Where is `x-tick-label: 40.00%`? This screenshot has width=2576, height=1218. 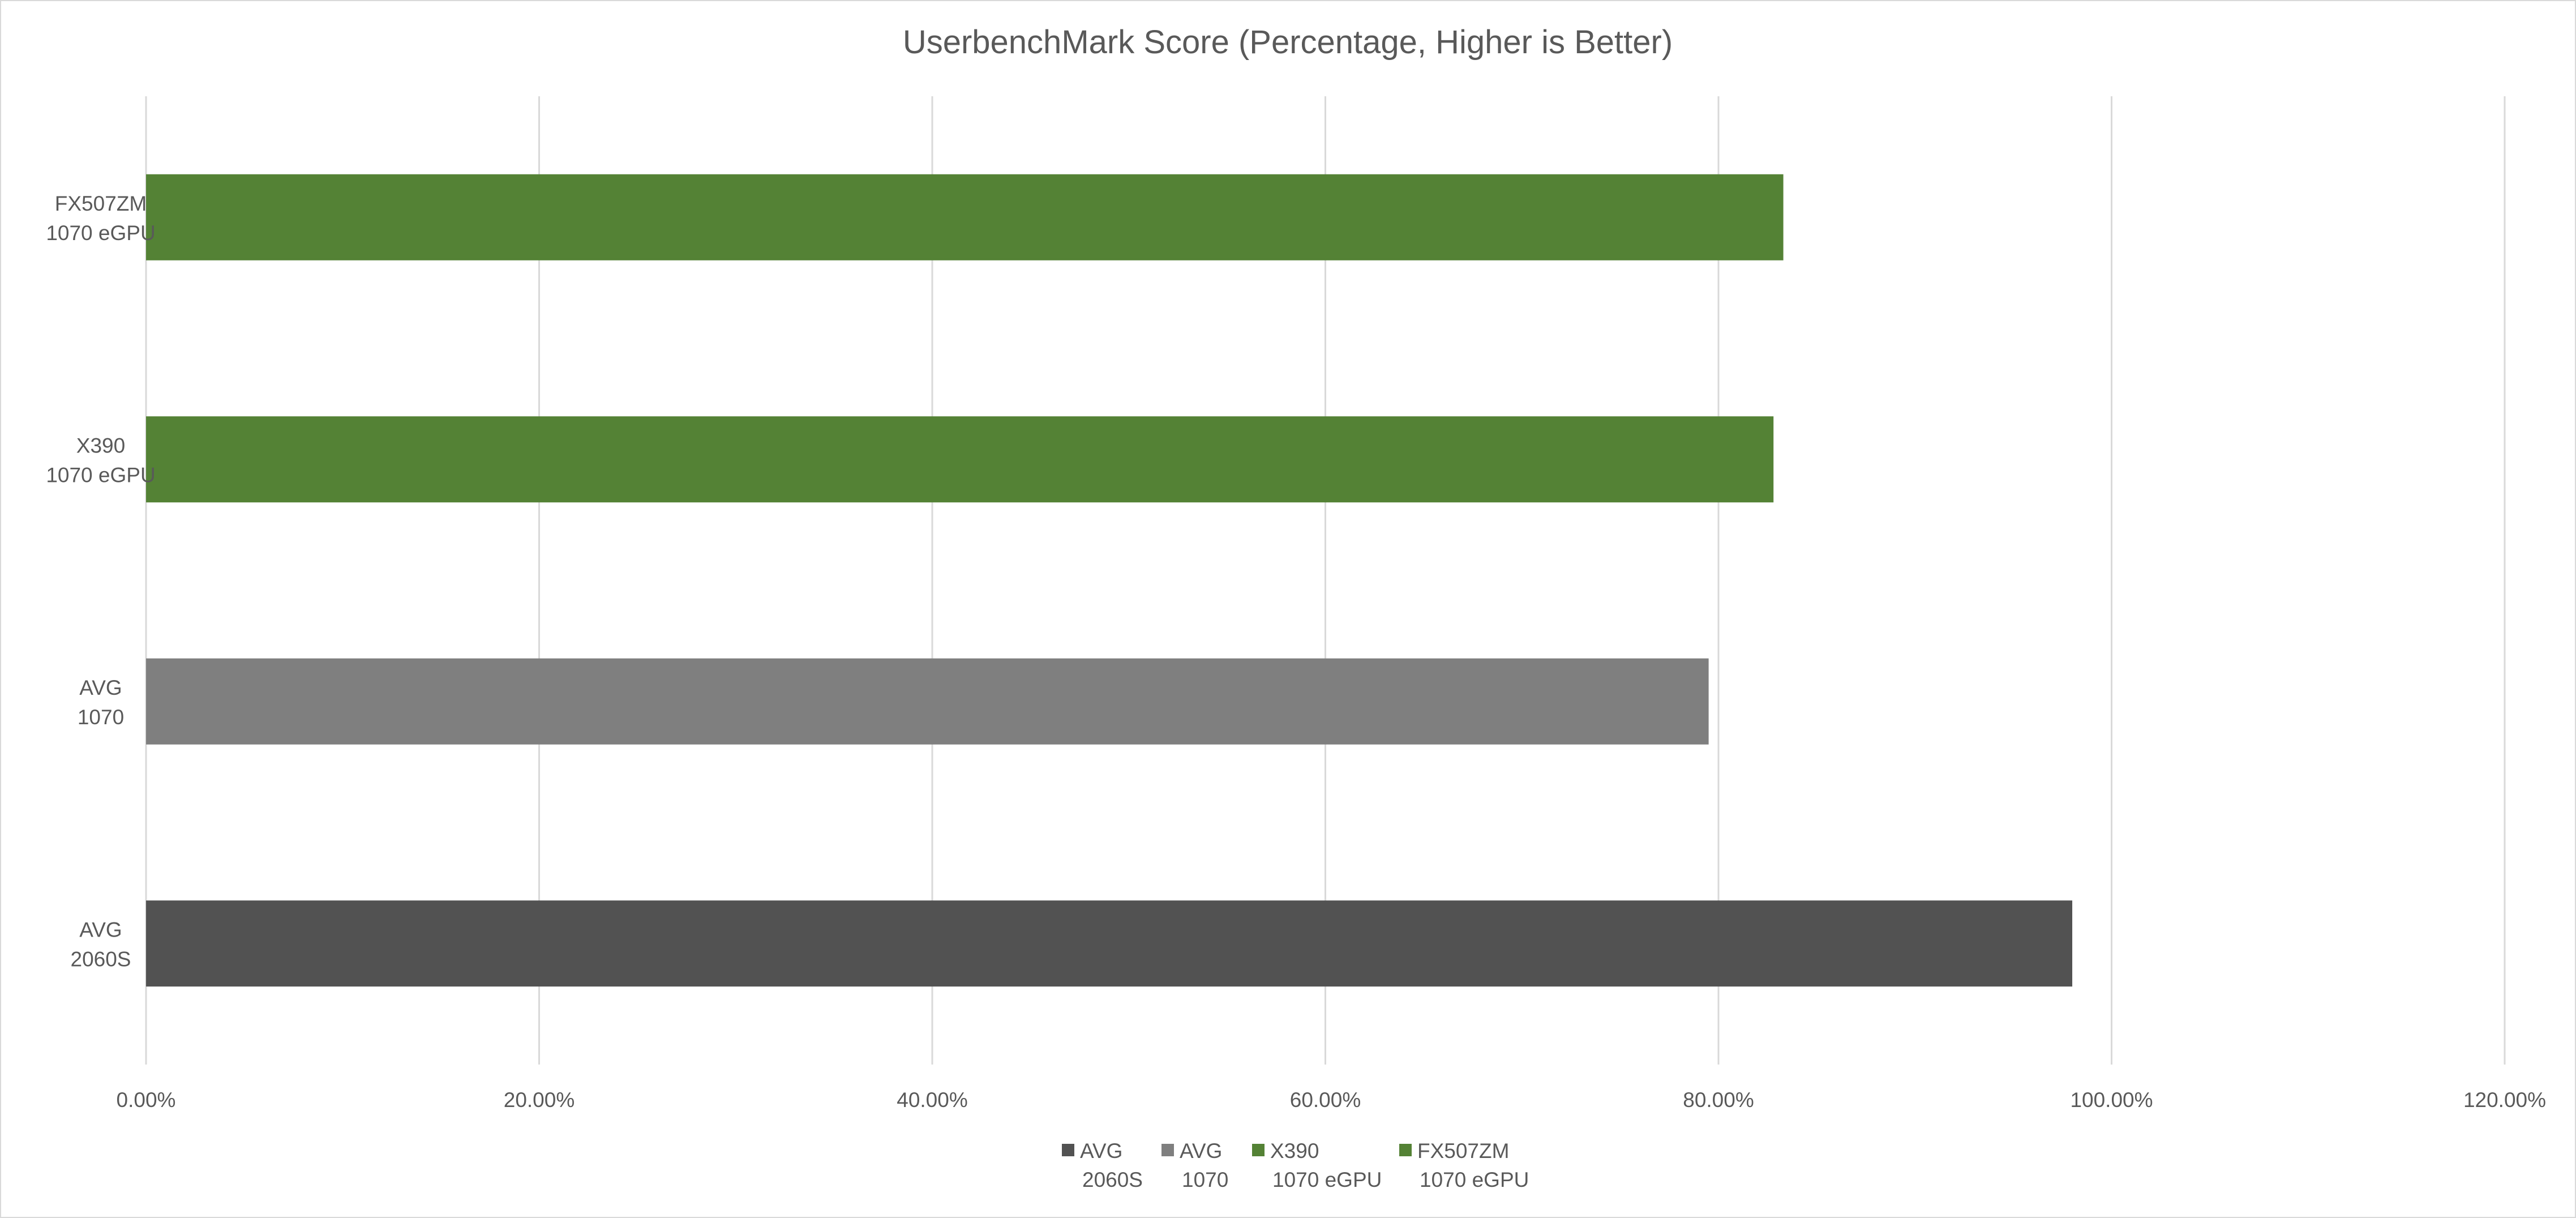
x-tick-label: 40.00% is located at coordinates (932, 1100).